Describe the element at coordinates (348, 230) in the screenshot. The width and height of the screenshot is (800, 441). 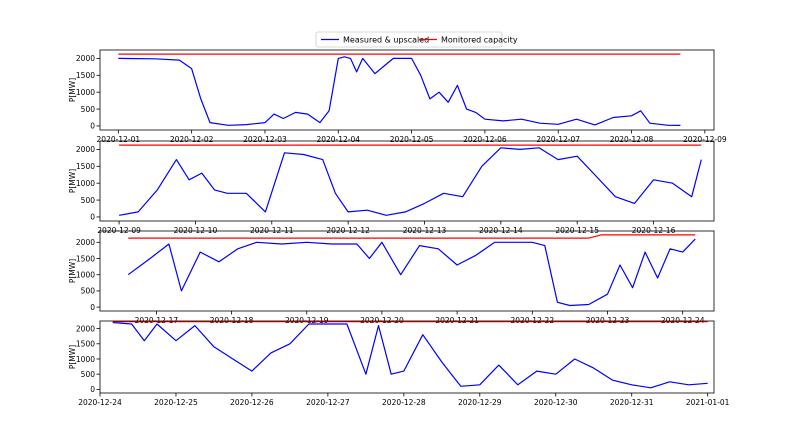
I see `x-tick-label: 2020-12-12` at that location.